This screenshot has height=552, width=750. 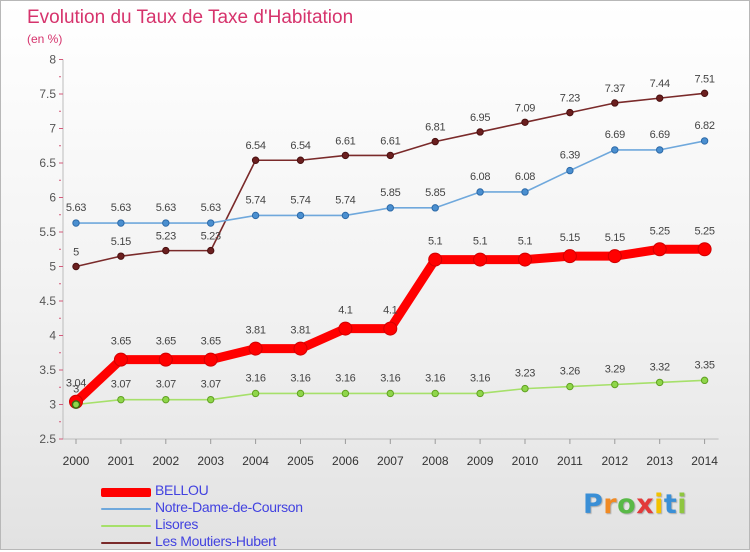 I want to click on data-label: 5.25, so click(x=660, y=231).